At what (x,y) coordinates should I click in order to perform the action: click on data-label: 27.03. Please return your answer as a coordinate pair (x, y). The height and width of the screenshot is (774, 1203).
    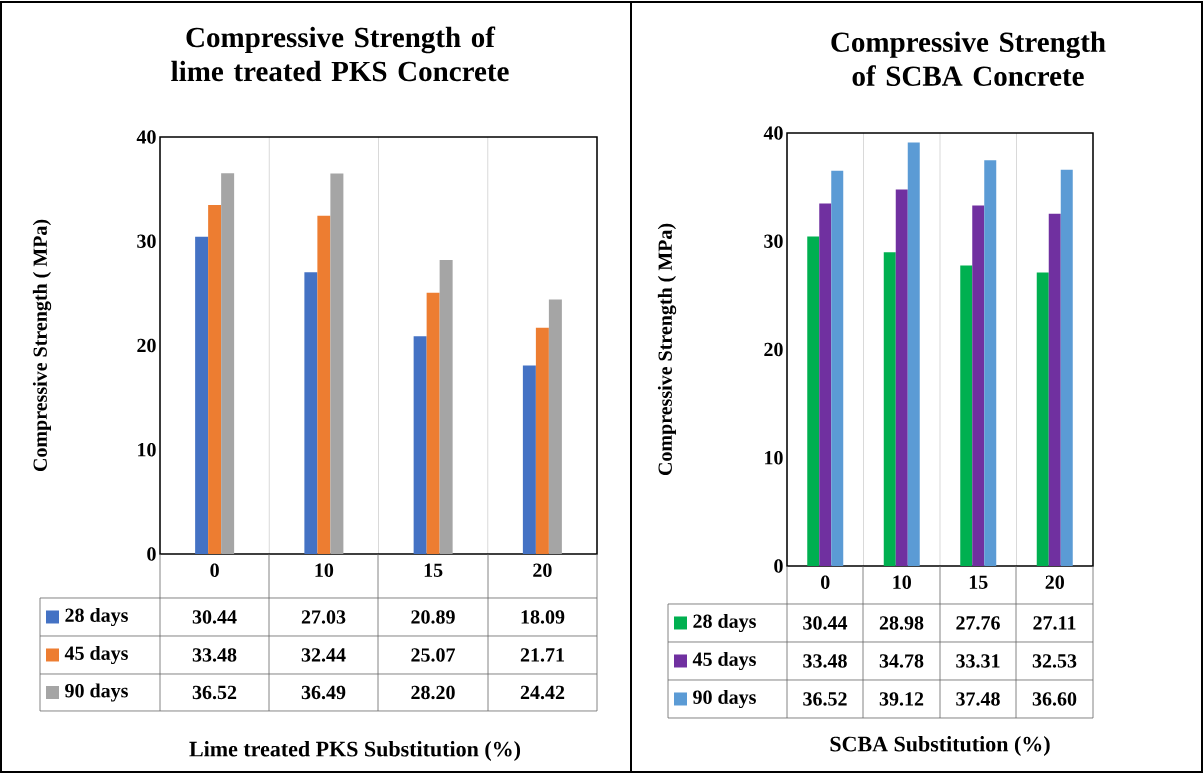
    Looking at the image, I should click on (323, 617).